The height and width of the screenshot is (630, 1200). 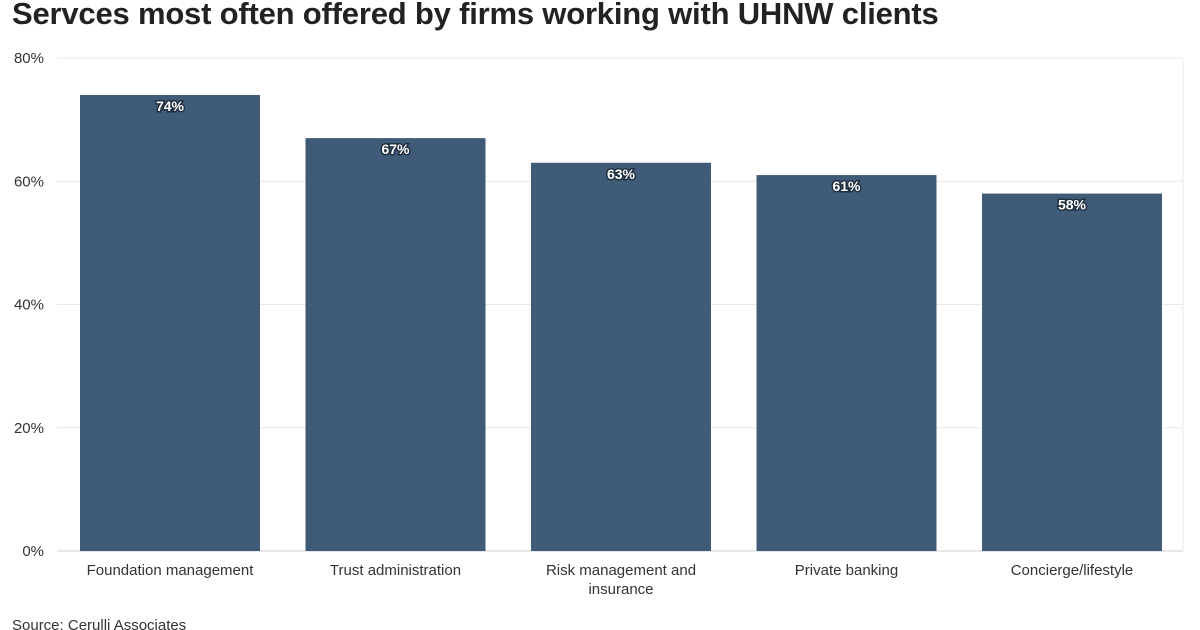 I want to click on x-tick-label: Private banking, so click(x=846, y=570).